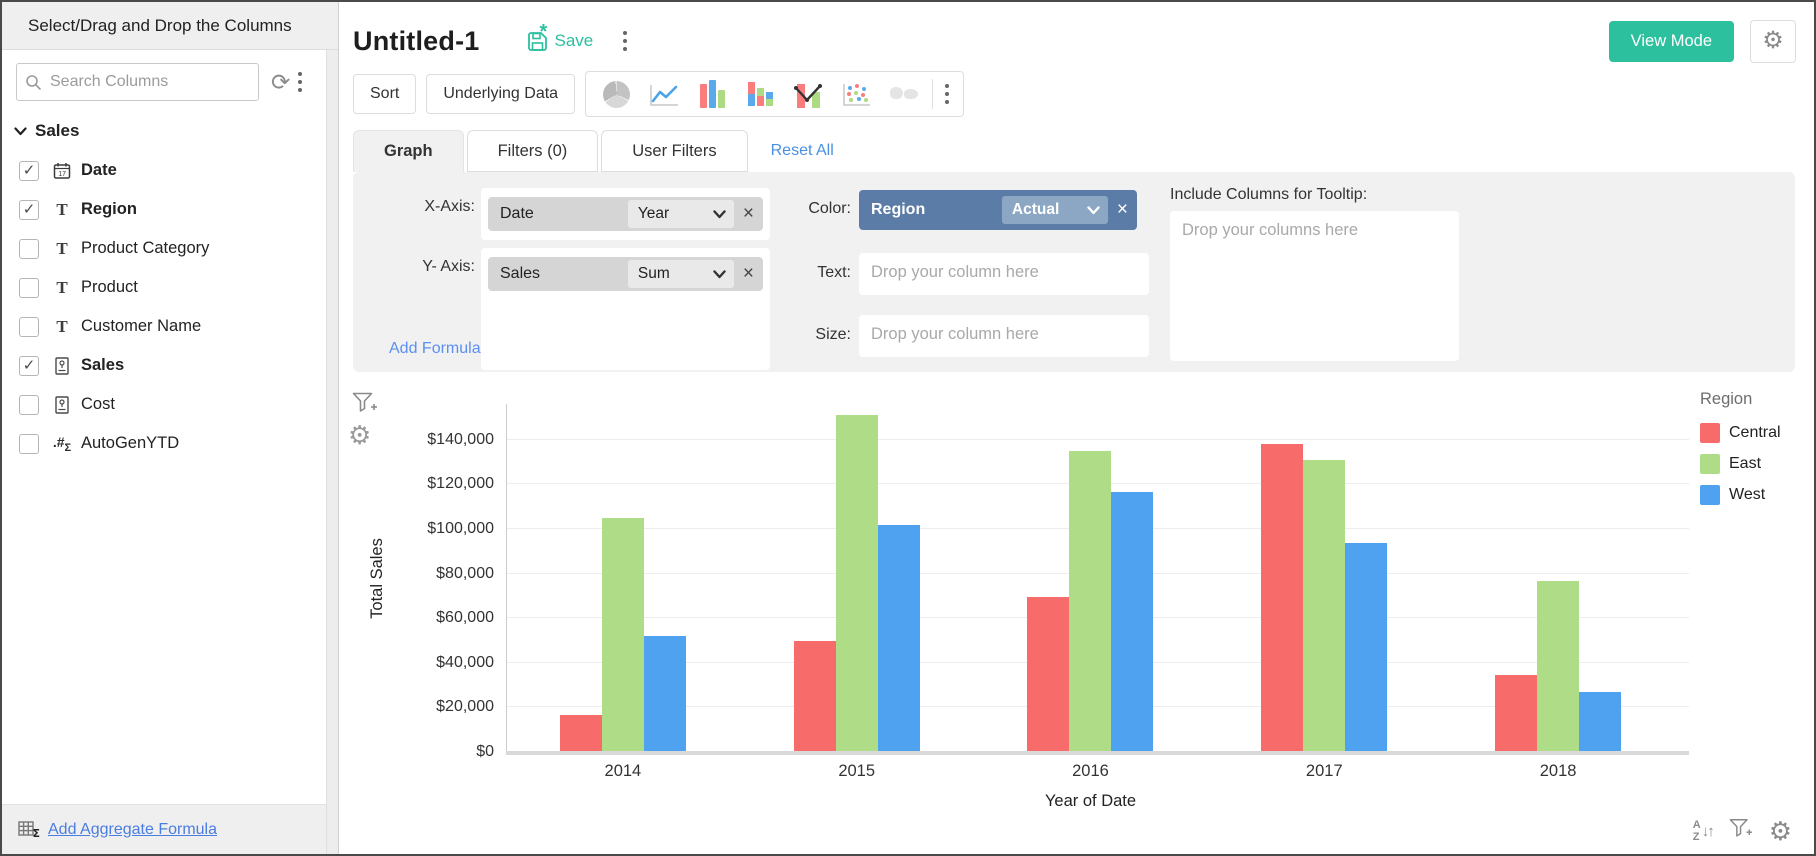 The height and width of the screenshot is (856, 1816). Describe the element at coordinates (616, 94) in the screenshot. I see `pie-chart-icon` at that location.